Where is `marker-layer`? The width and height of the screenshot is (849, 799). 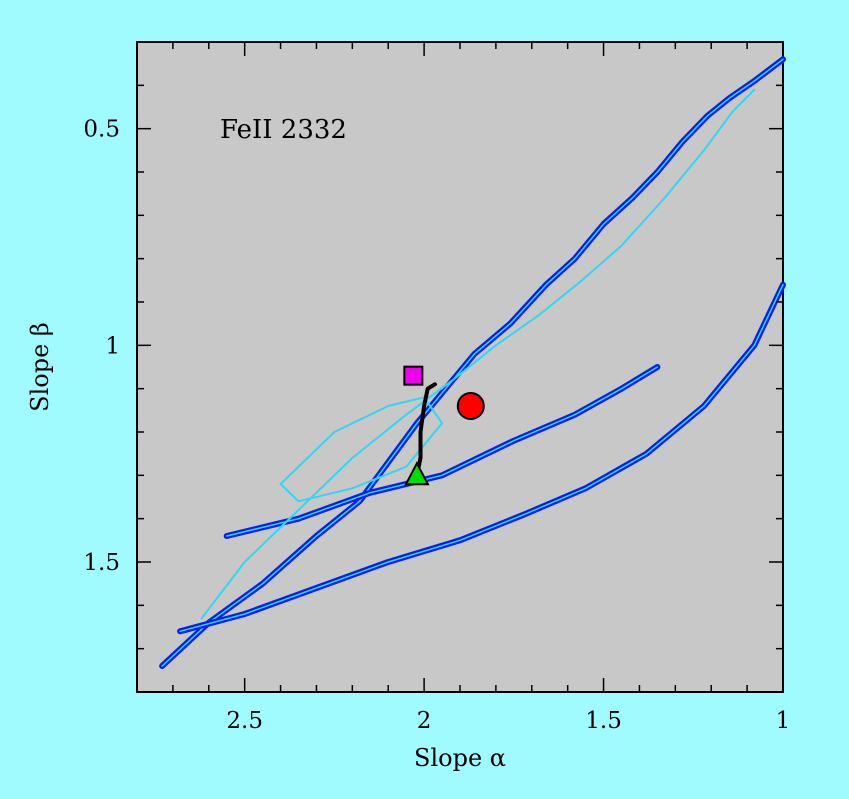 marker-layer is located at coordinates (444, 425).